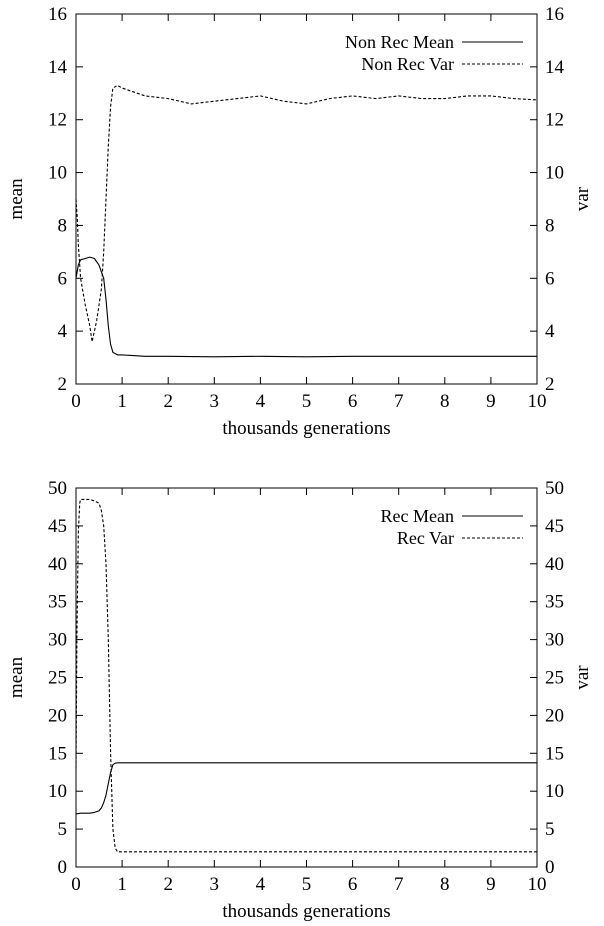 The image size is (604, 926). What do you see at coordinates (554, 14) in the screenshot?
I see `y2-tick-label: 16` at bounding box center [554, 14].